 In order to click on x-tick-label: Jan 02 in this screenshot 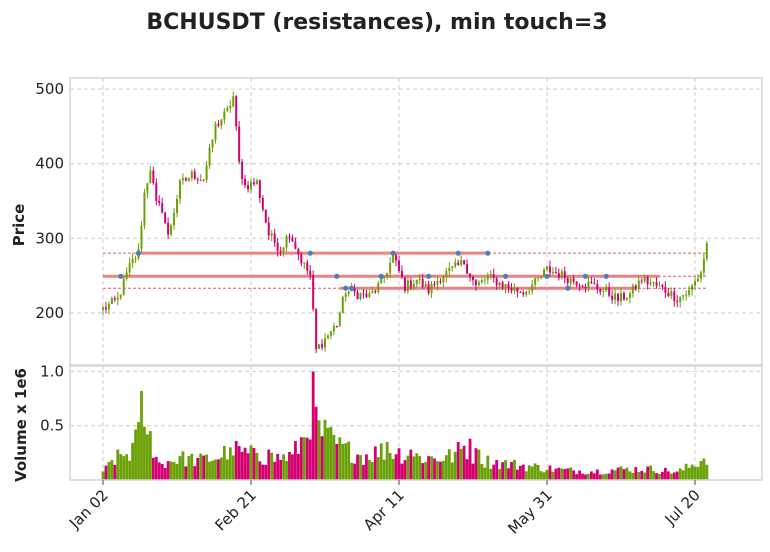, I will do `click(88, 509)`.